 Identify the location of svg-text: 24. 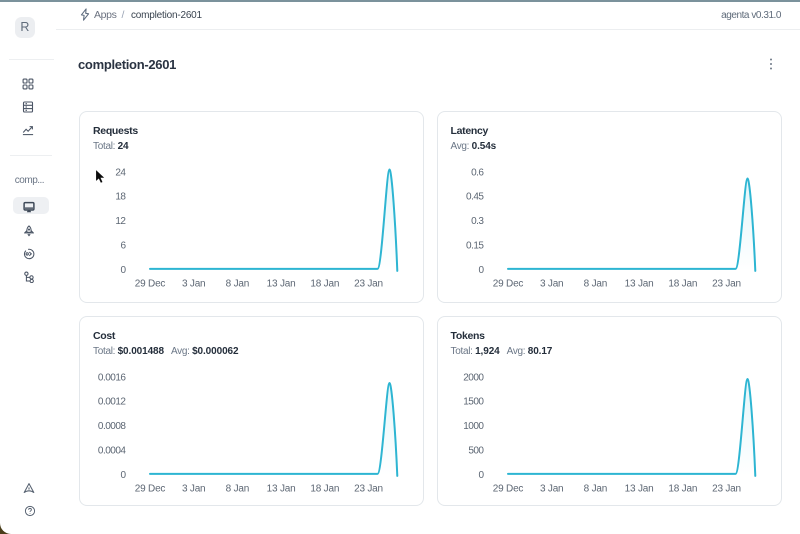
(120, 172).